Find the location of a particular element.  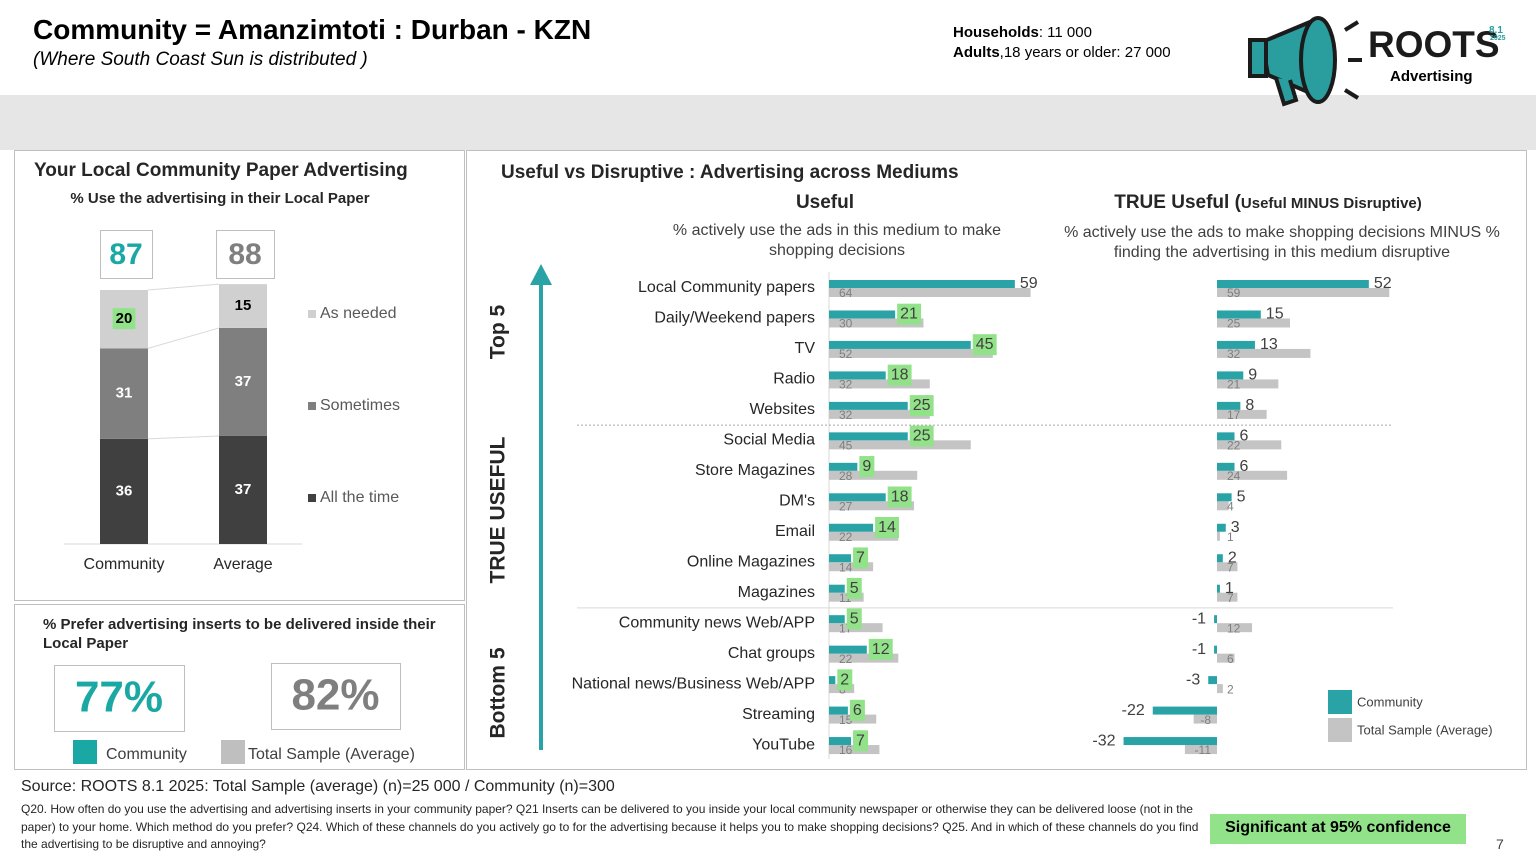

chart-subtitle: TRUE Useful (Useful MINUS Disruptive) is located at coordinates (1268, 203).